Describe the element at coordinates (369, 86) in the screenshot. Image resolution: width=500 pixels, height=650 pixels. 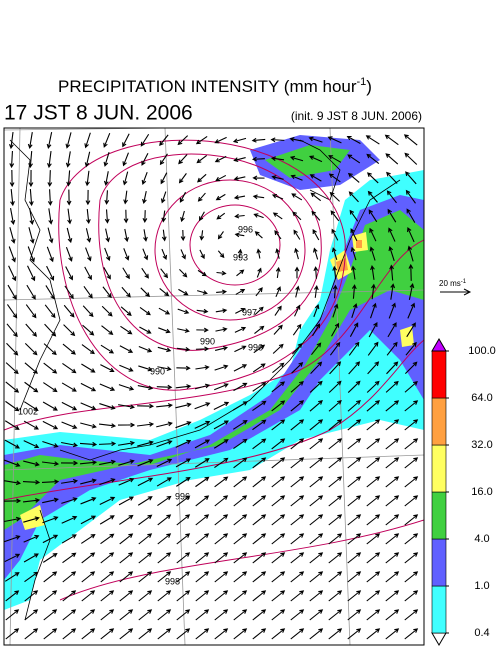
I see `title-end: )` at that location.